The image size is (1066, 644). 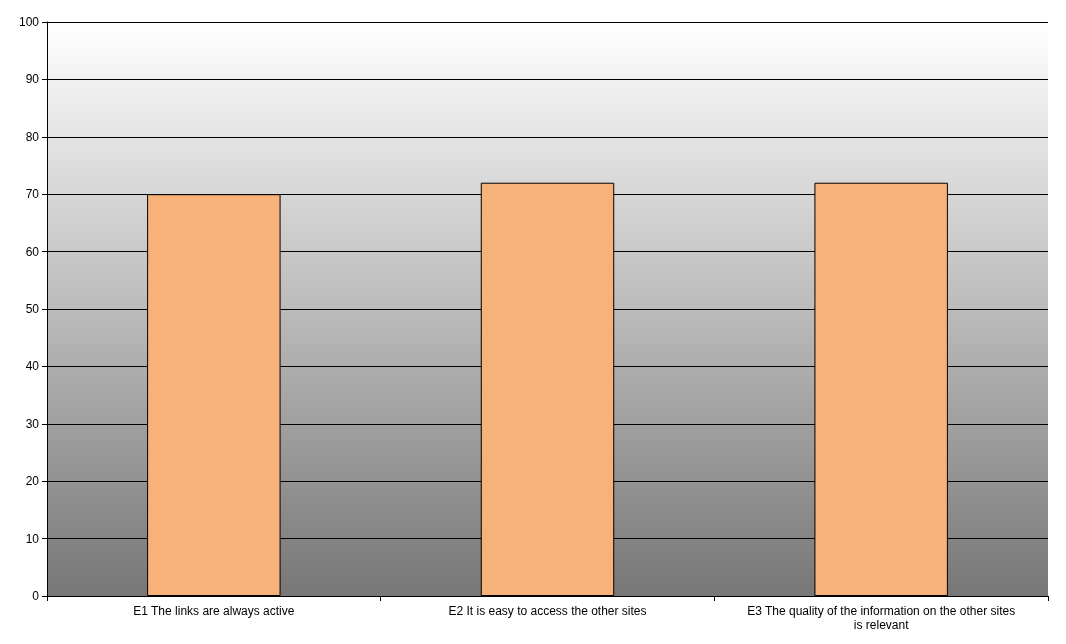 What do you see at coordinates (32, 366) in the screenshot?
I see `y-tick-label: 40` at bounding box center [32, 366].